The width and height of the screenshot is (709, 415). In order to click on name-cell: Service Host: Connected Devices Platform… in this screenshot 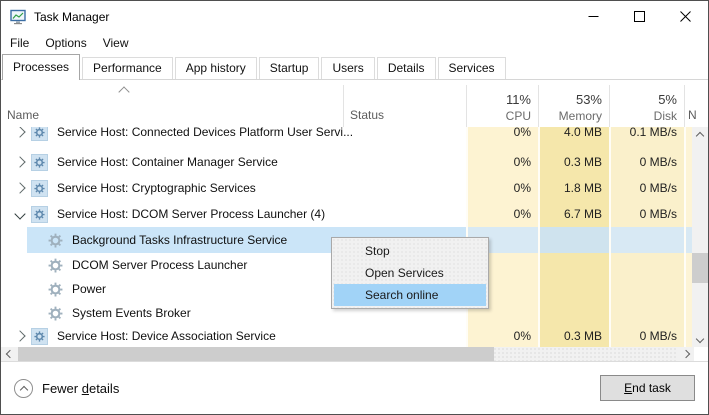, I will do `click(177, 138)`.